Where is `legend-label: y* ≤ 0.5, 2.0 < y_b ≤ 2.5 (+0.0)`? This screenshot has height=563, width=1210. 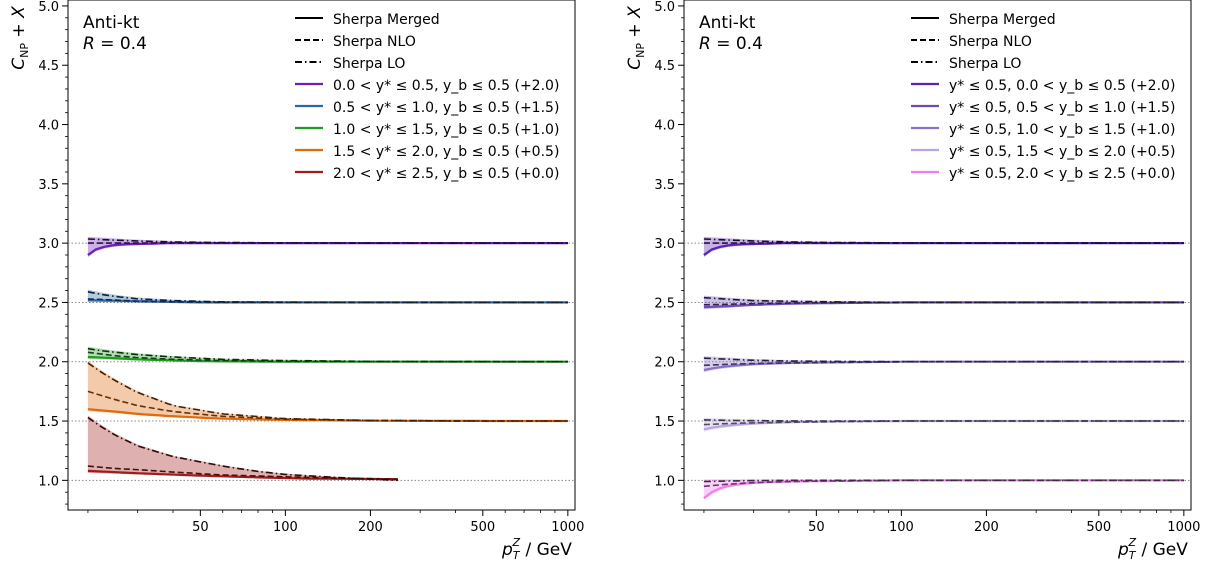 legend-label: y* ≤ 0.5, 2.0 < y_b ≤ 2.5 (+0.0) is located at coordinates (1062, 174).